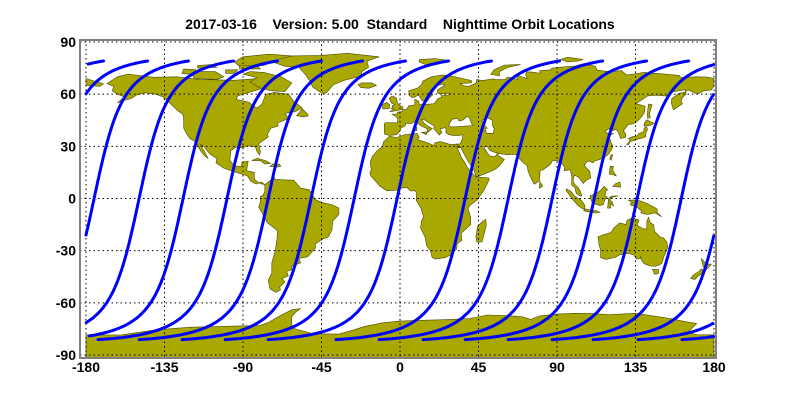 Image resolution: width=800 pixels, height=400 pixels. I want to click on x-tick-label: 0, so click(400, 367).